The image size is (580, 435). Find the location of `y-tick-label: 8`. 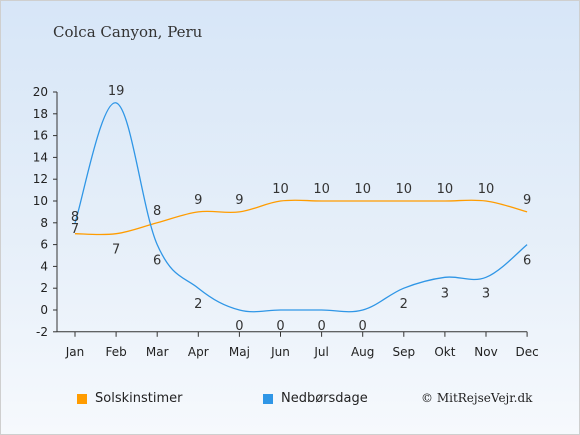

y-tick-label: 8 is located at coordinates (44, 223).